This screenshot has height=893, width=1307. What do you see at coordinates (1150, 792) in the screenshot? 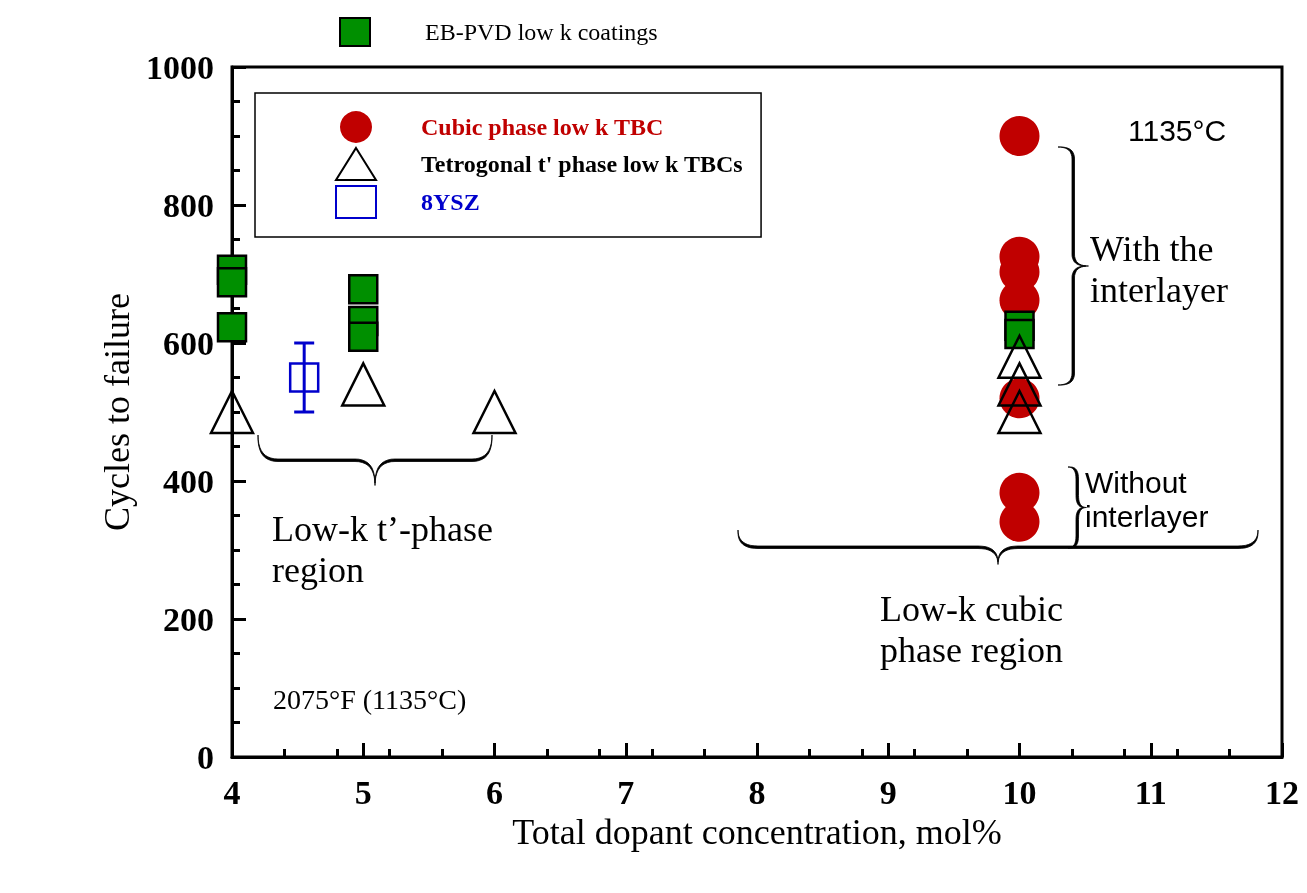
I see `x-tick-label: 11` at bounding box center [1150, 792].